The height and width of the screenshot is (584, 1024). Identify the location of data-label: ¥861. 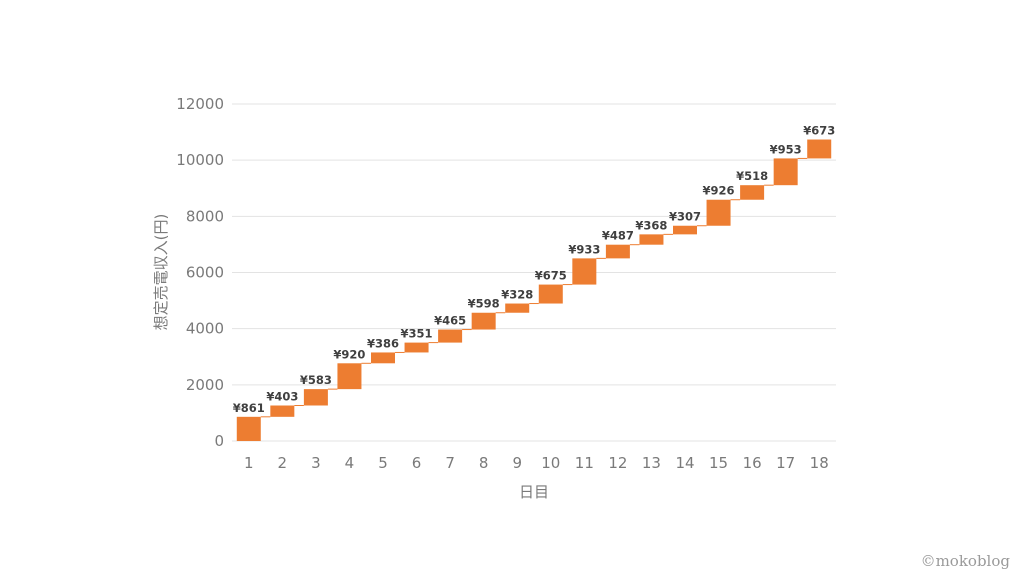
(249, 408).